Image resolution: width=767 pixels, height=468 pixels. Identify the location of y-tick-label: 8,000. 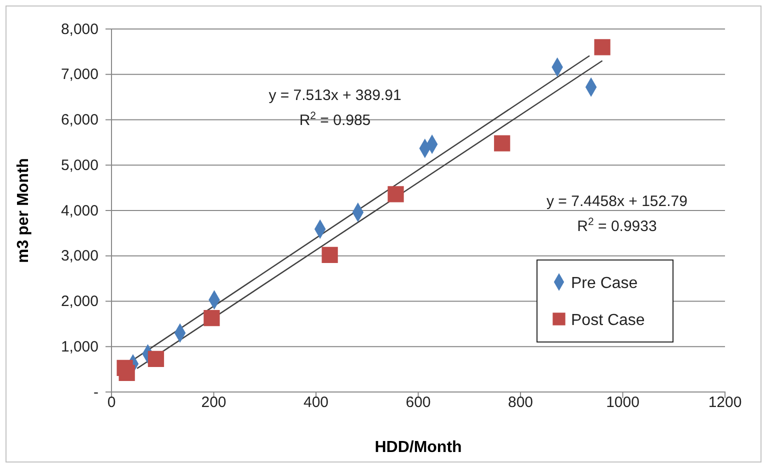
(79, 29).